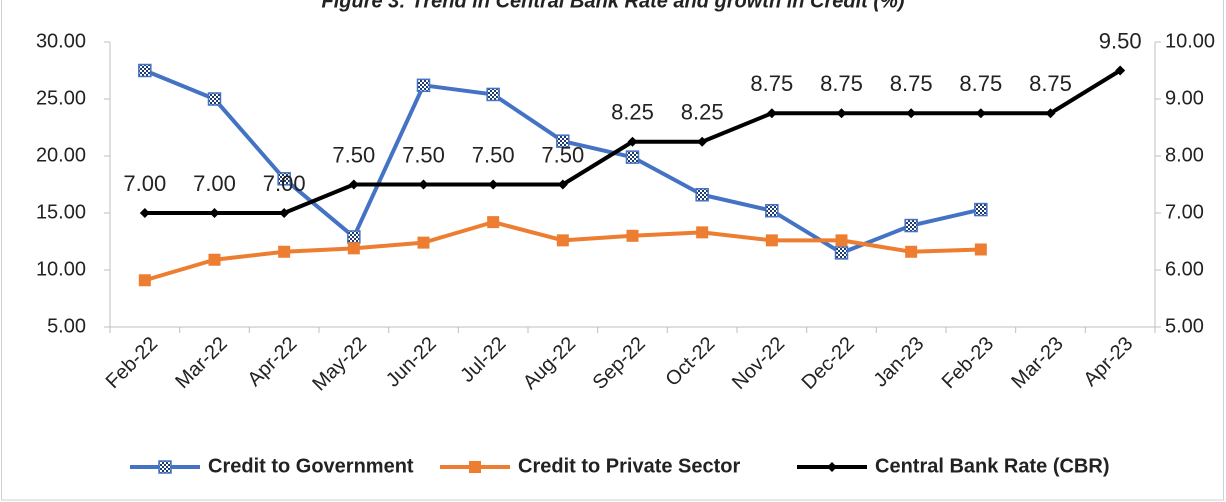 The height and width of the screenshot is (502, 1226). Describe the element at coordinates (1037, 363) in the screenshot. I see `x-tick-label: Mar-23` at that location.